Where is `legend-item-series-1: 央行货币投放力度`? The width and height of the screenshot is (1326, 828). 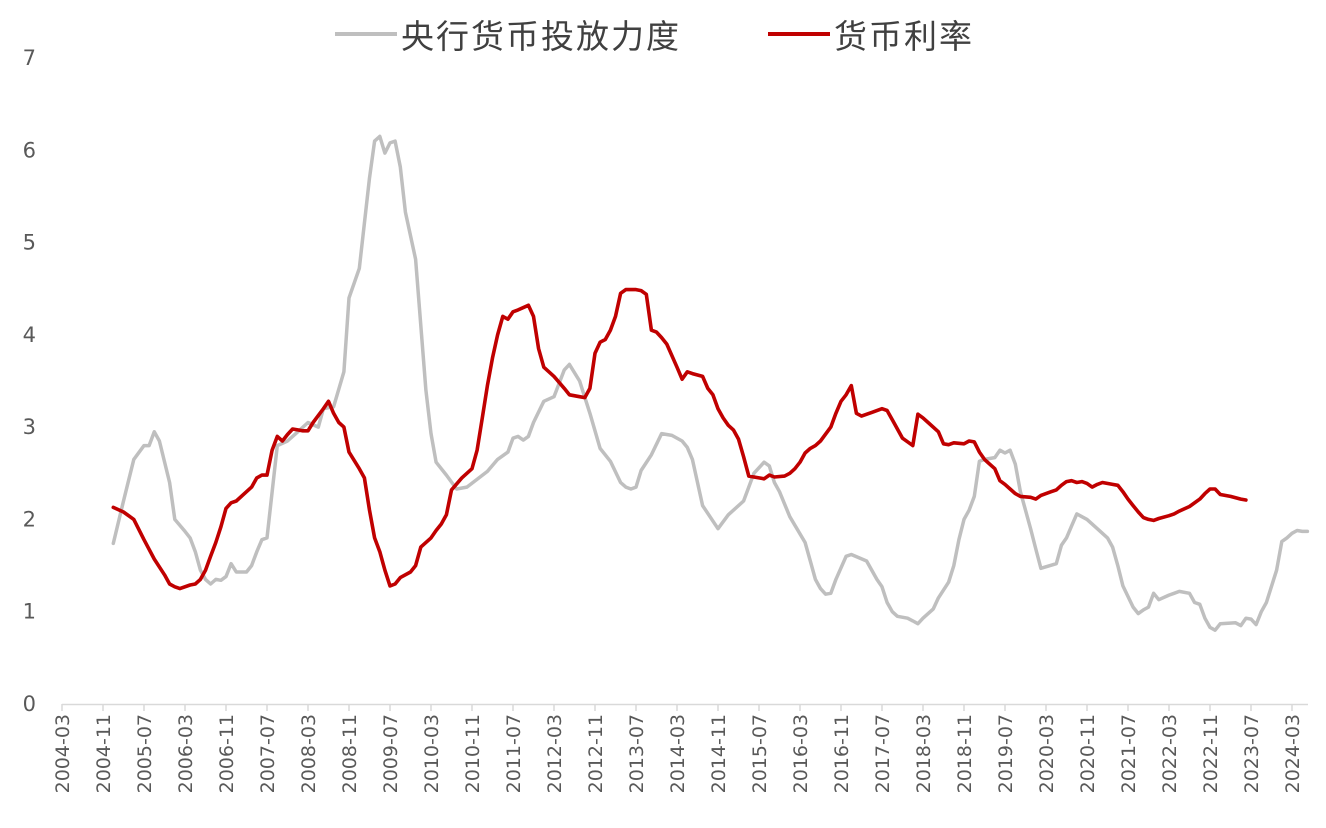
legend-item-series-1: 央行货币投放力度 is located at coordinates (508, 34).